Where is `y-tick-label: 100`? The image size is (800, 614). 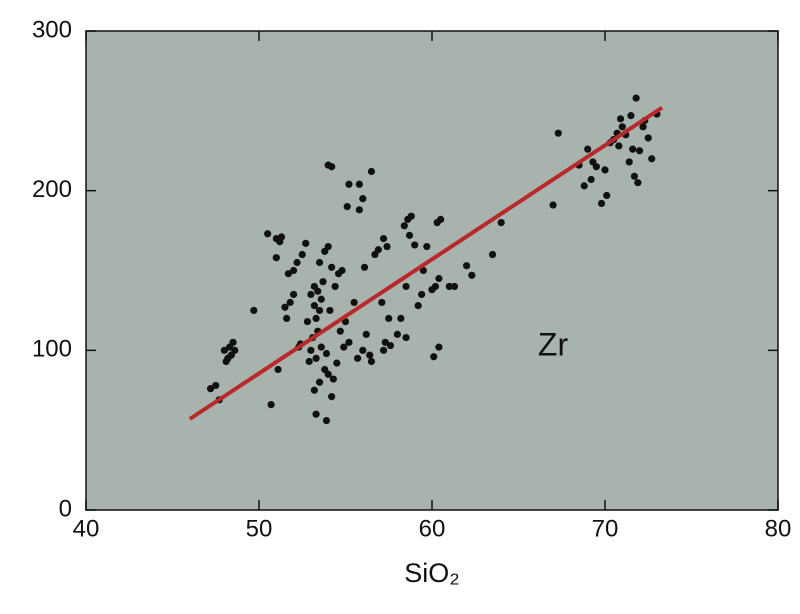 y-tick-label: 100 is located at coordinates (52, 349).